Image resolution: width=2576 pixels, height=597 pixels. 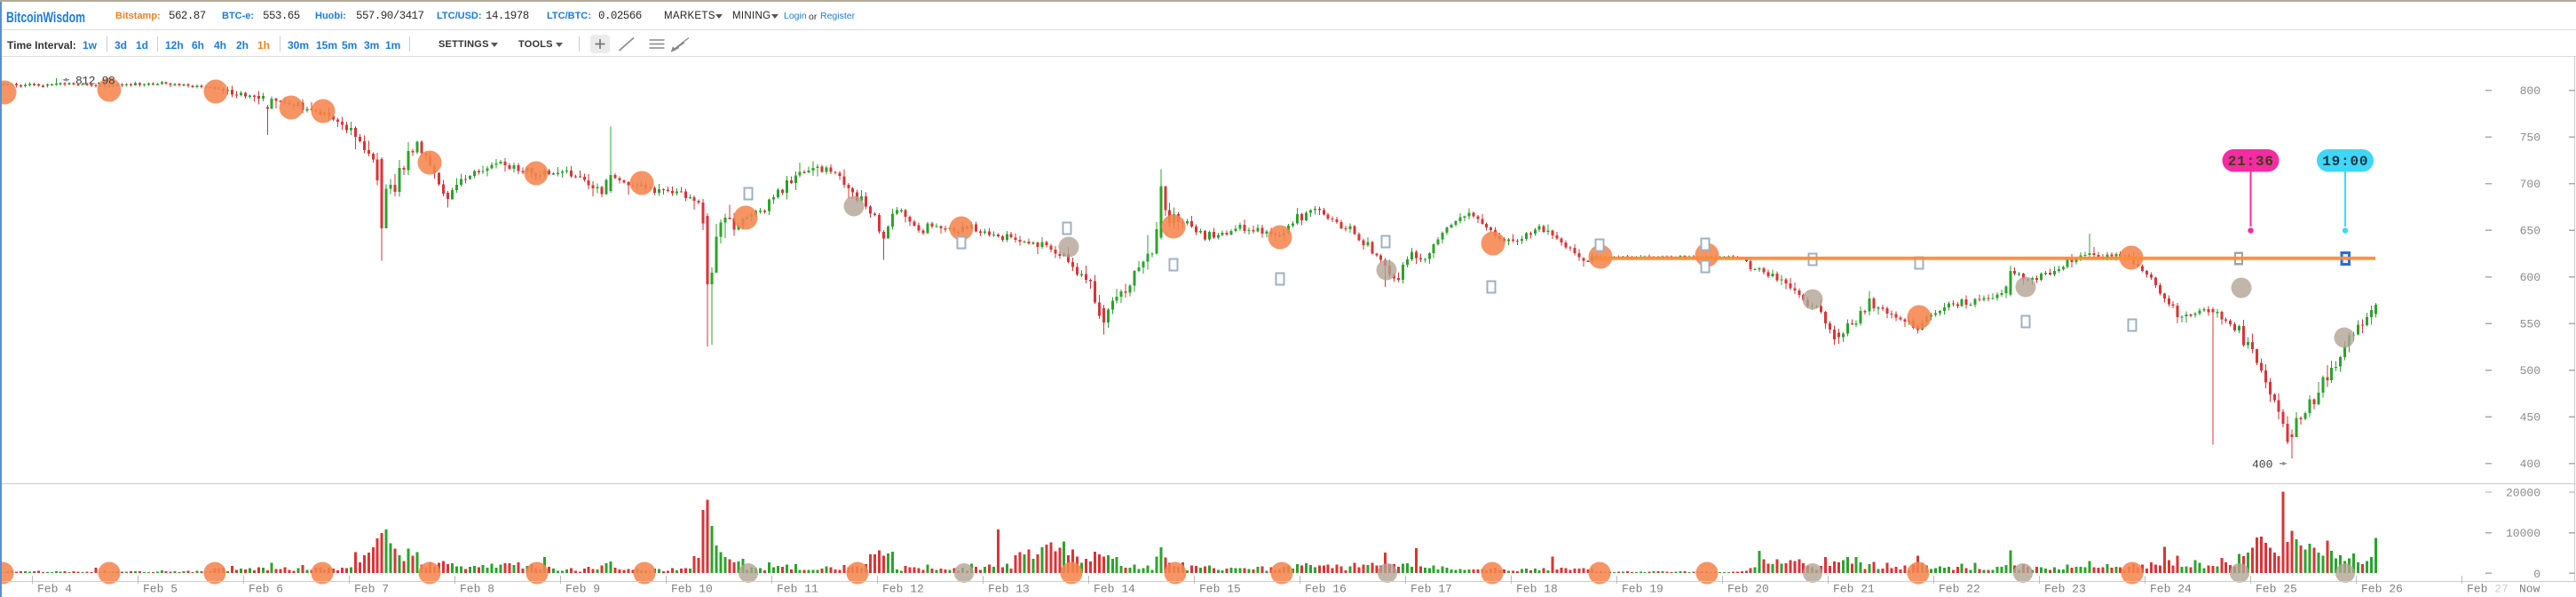 I want to click on svg-text: Feb 10, so click(x=692, y=589).